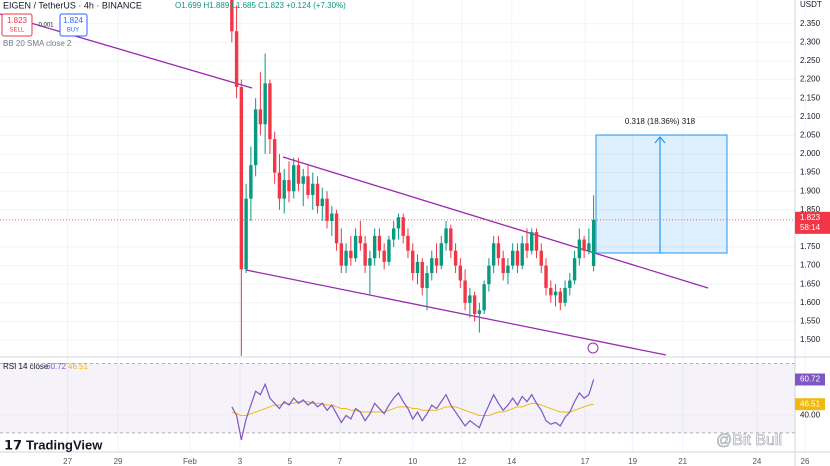  What do you see at coordinates (72, 5) in the screenshot?
I see `symbol: EIGEN / TetherUS · 4h · BINANCE` at bounding box center [72, 5].